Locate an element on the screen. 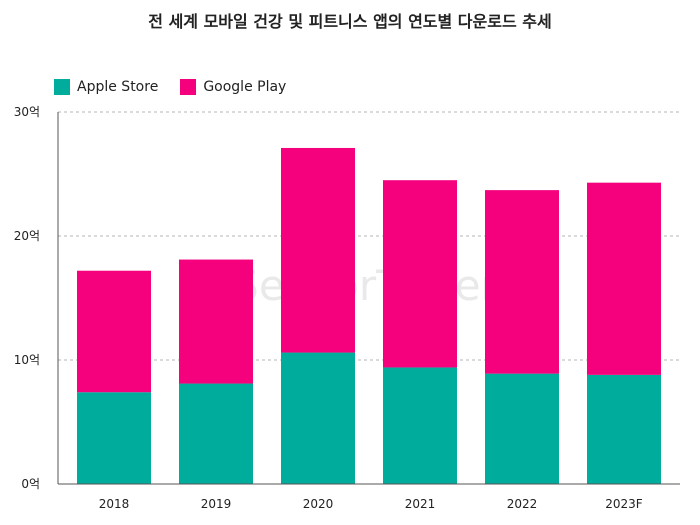  y-tick-label: 20억 is located at coordinates (27, 236).